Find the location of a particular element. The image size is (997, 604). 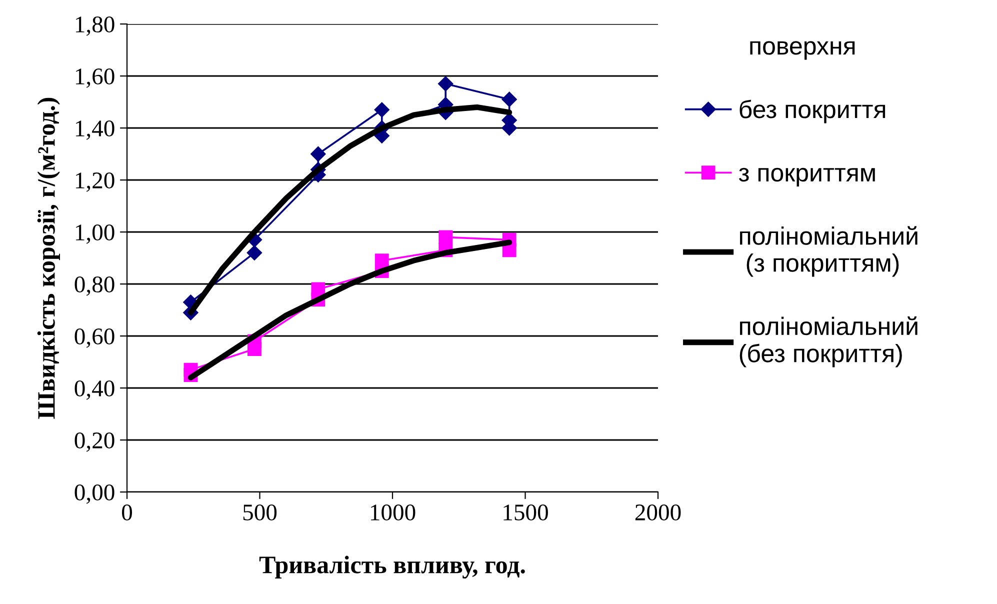

x-tick-label: 1500 is located at coordinates (526, 512).